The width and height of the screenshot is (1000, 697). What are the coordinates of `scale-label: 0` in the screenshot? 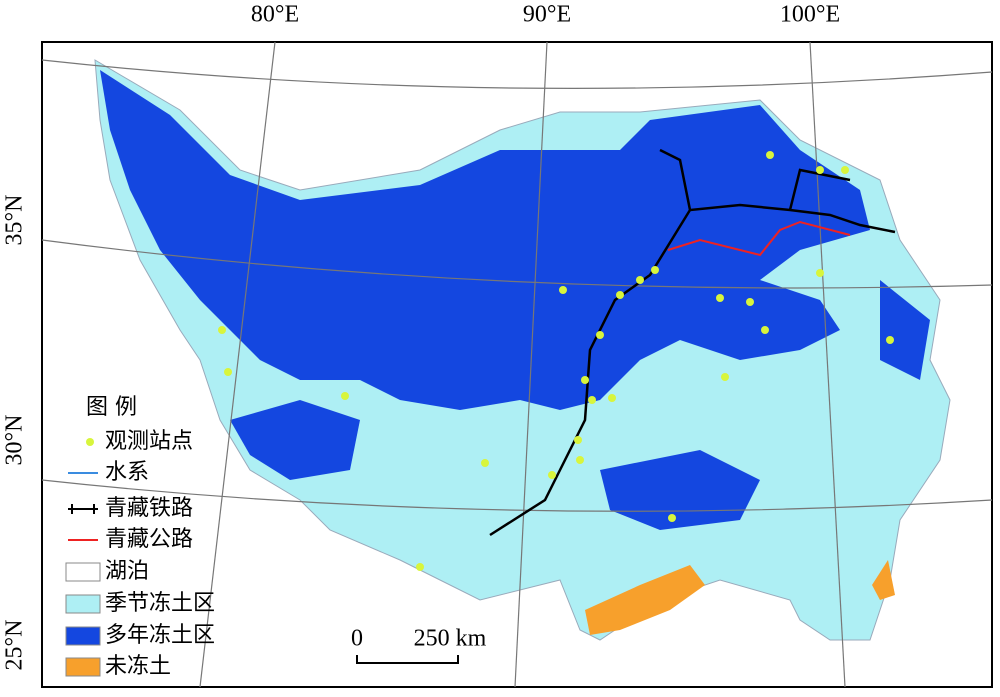 It's located at (357, 639).